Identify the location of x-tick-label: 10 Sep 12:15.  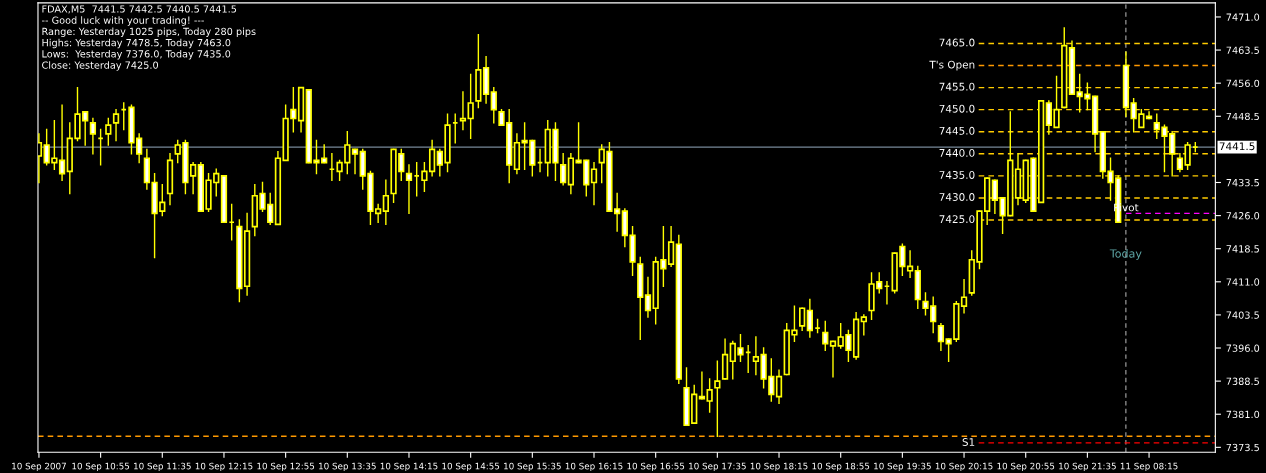
(224, 467).